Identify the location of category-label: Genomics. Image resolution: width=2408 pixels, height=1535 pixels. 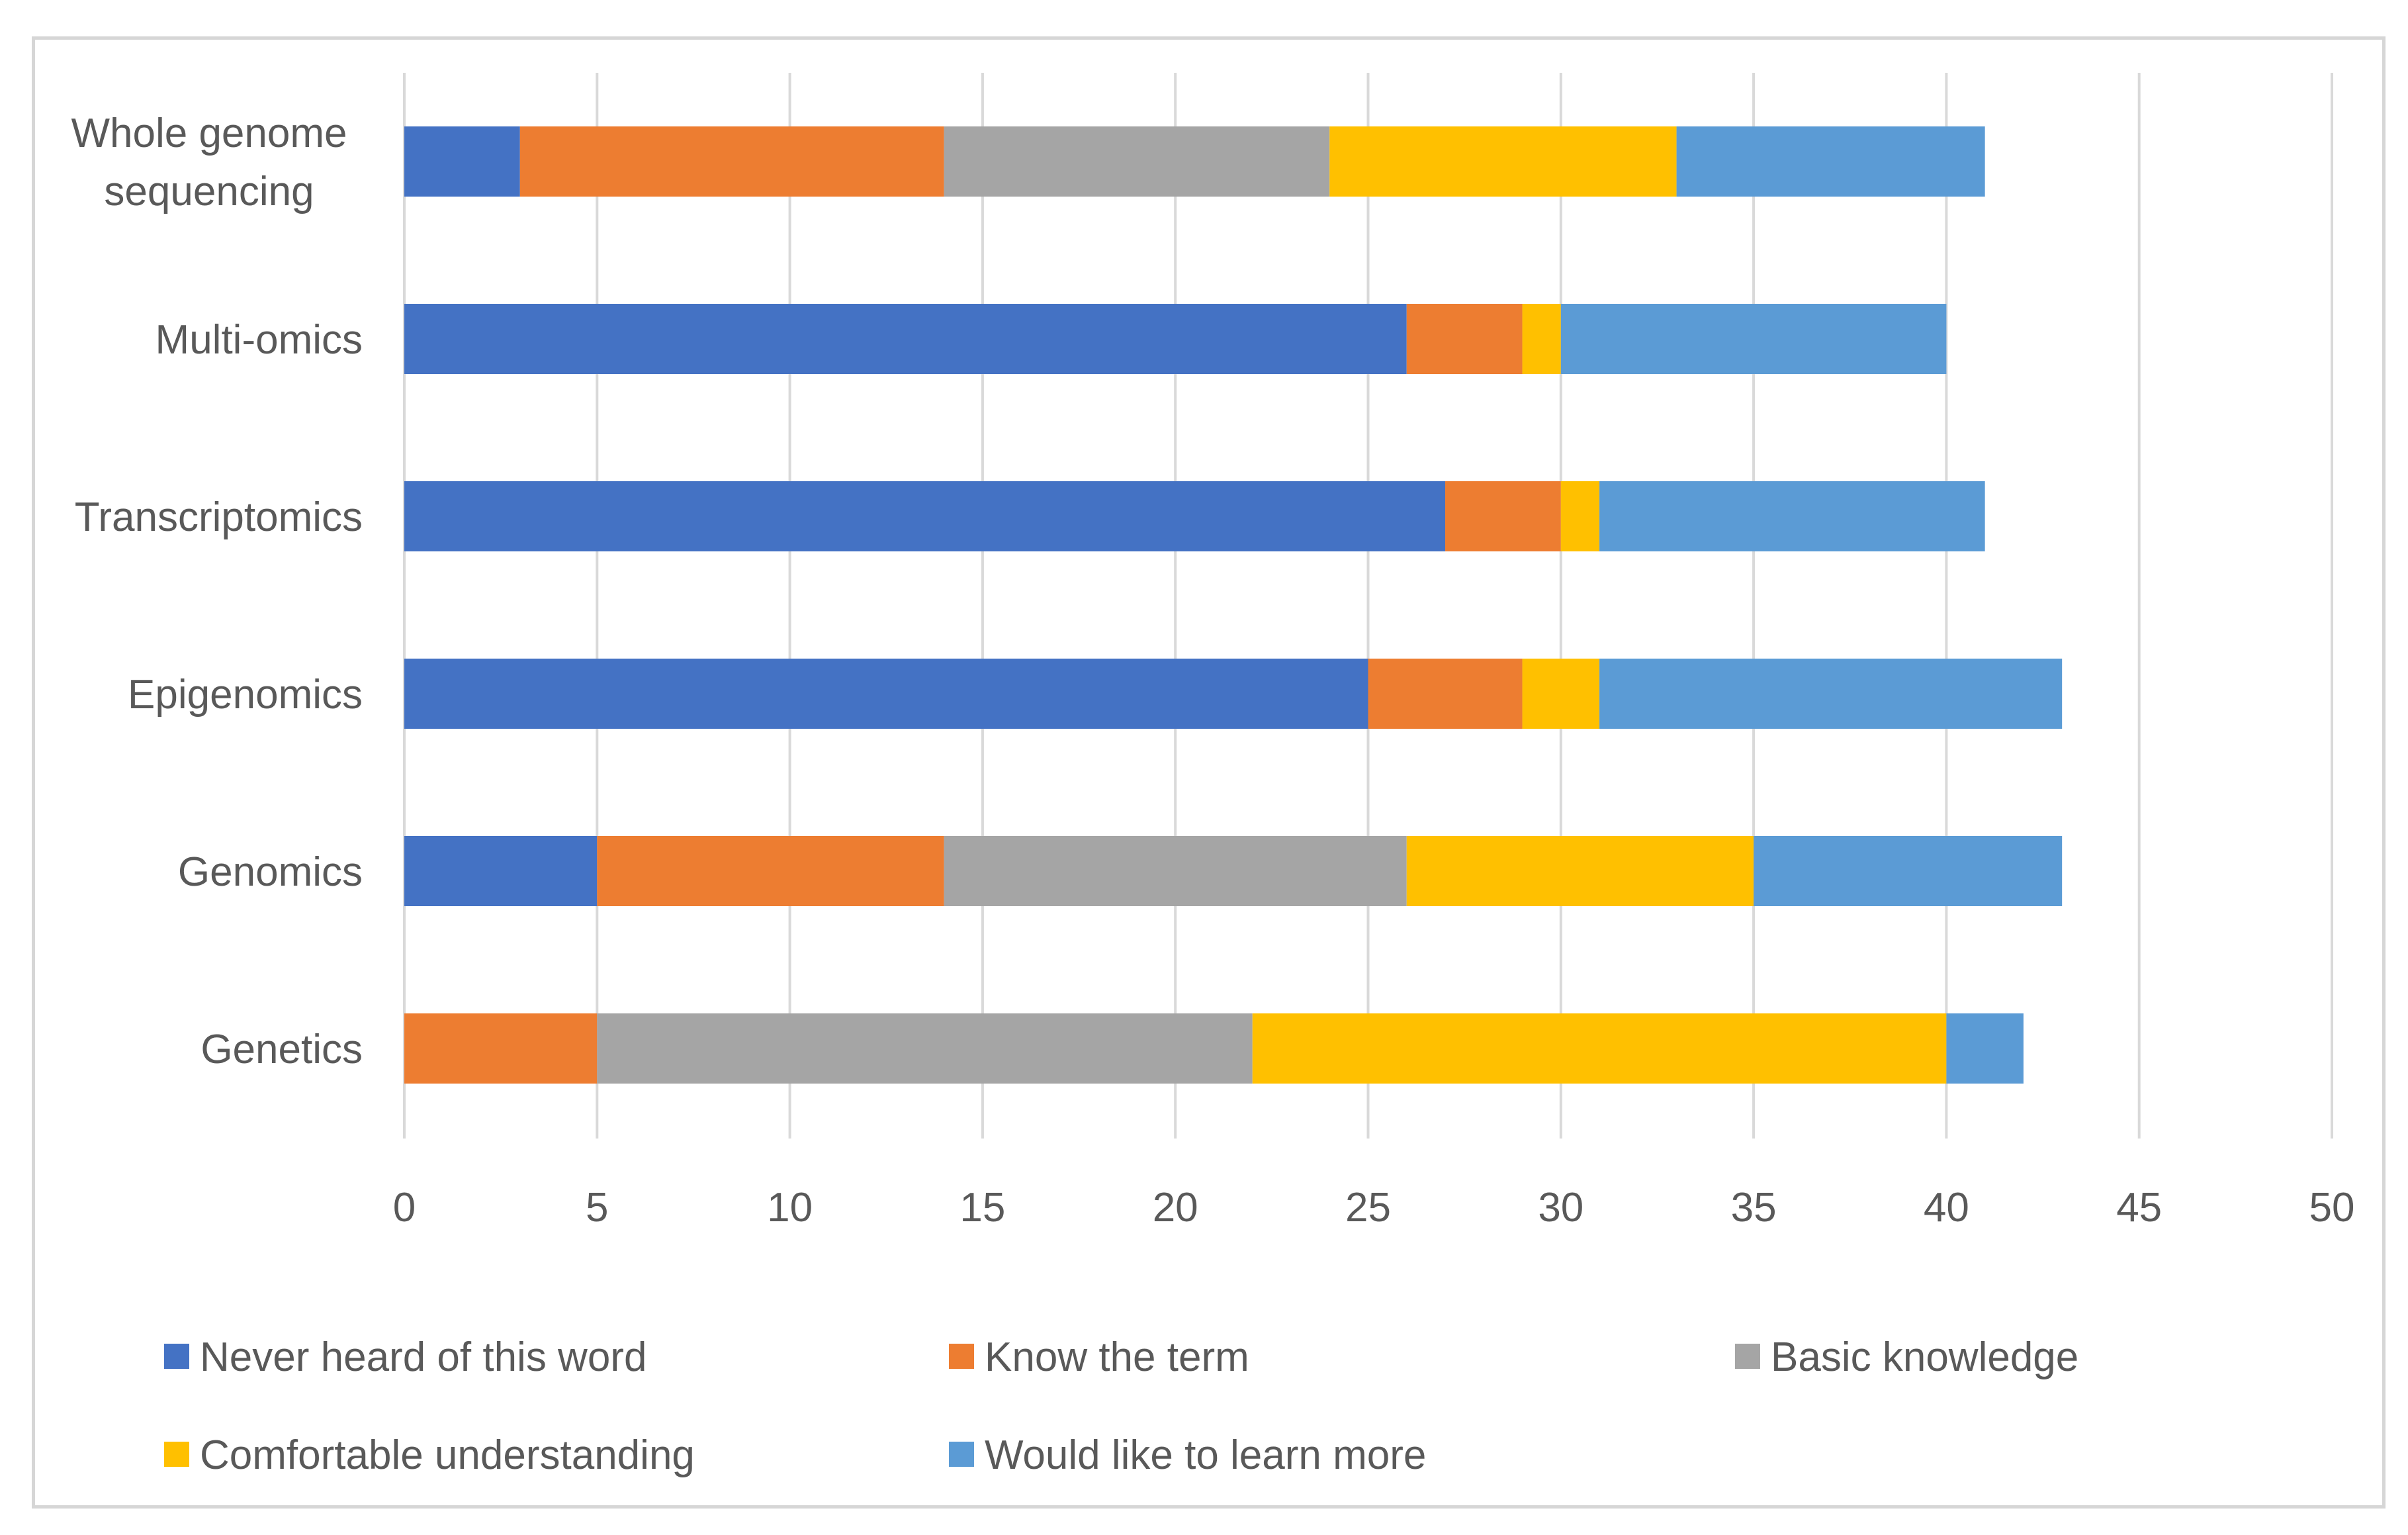
(270, 872).